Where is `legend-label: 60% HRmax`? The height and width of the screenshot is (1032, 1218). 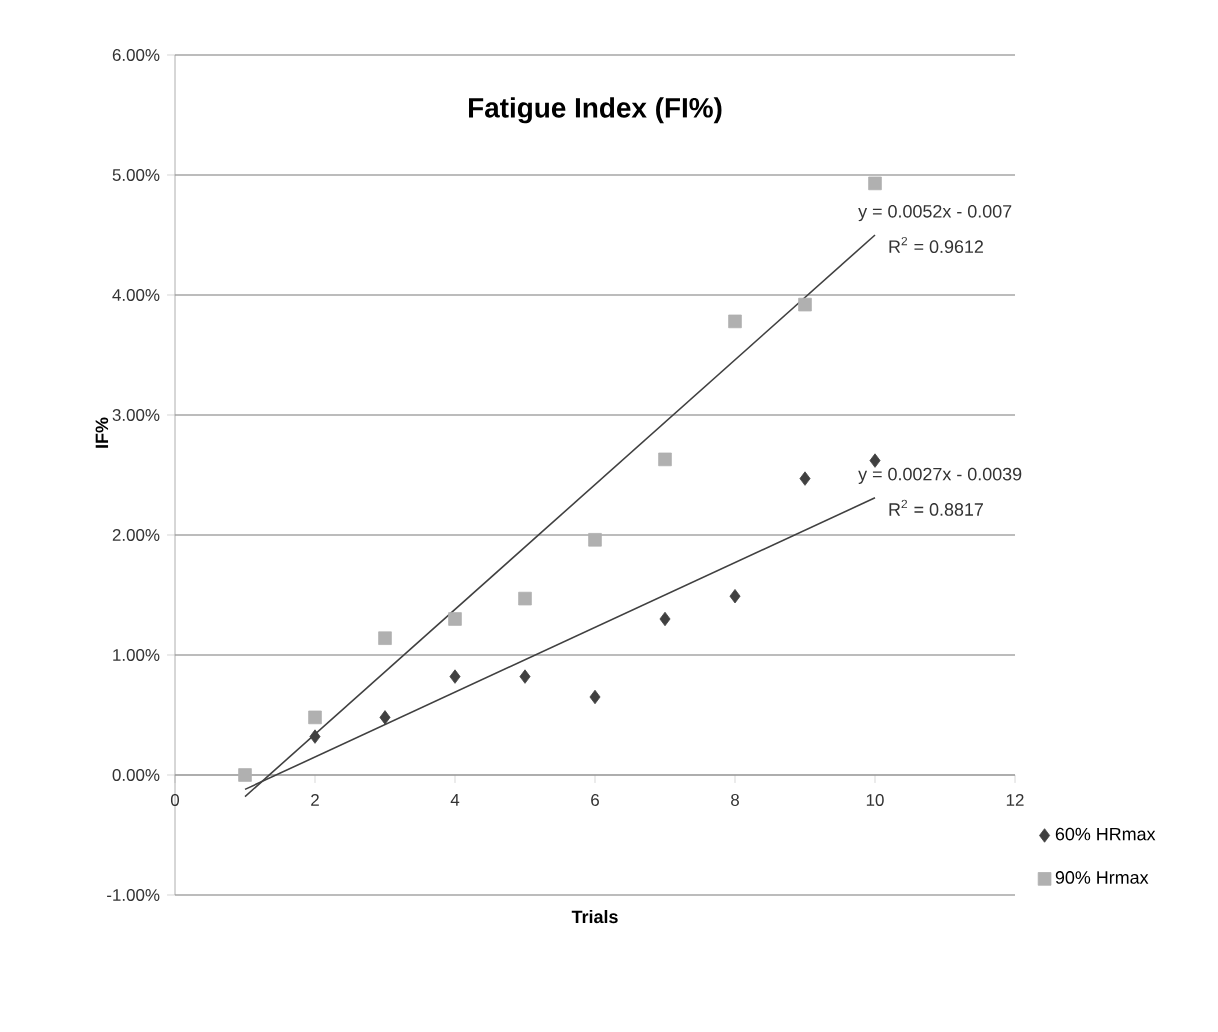 legend-label: 60% HRmax is located at coordinates (1105, 834).